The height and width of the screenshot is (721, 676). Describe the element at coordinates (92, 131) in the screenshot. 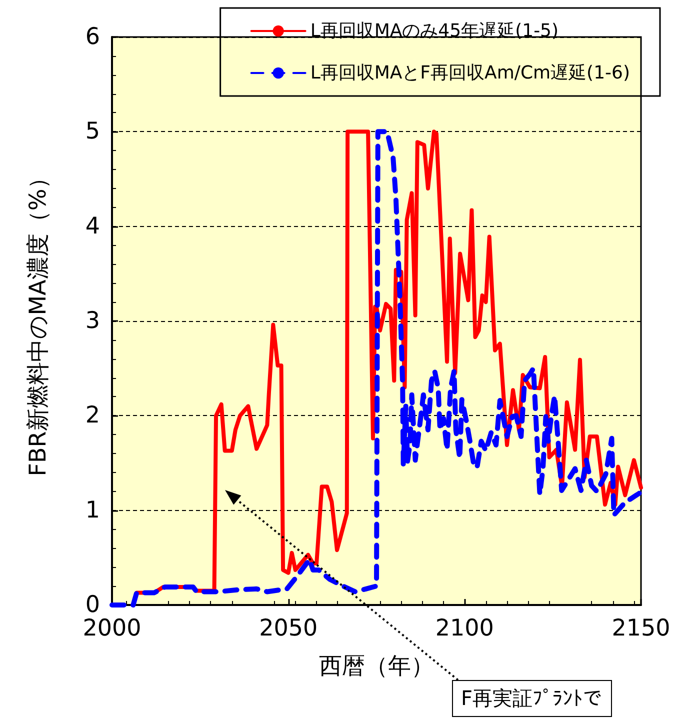

I see `y-tick-label: 5` at that location.